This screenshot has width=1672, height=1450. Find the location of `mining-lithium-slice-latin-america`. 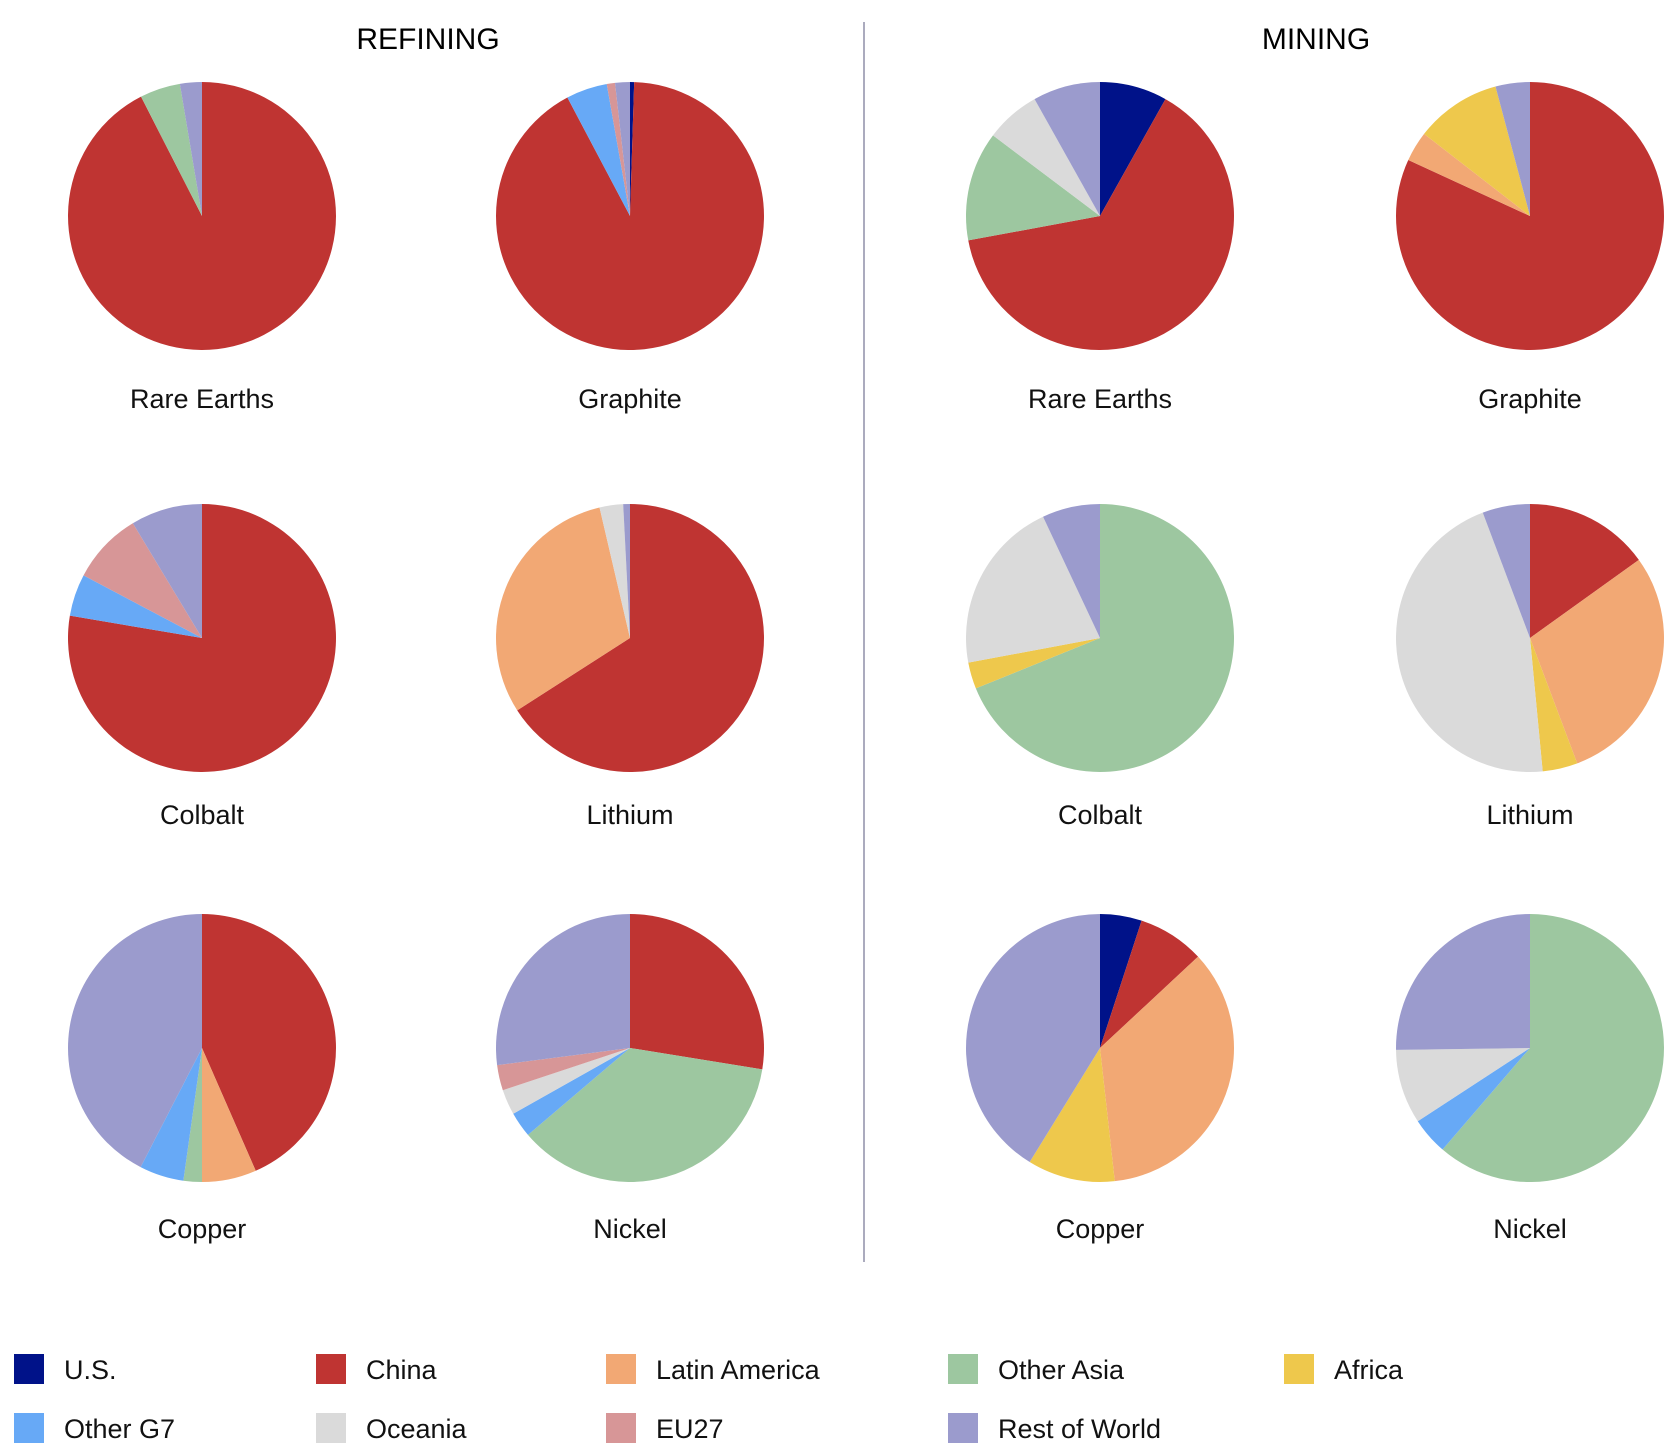

mining-lithium-slice-latin-america is located at coordinates (1597, 661).